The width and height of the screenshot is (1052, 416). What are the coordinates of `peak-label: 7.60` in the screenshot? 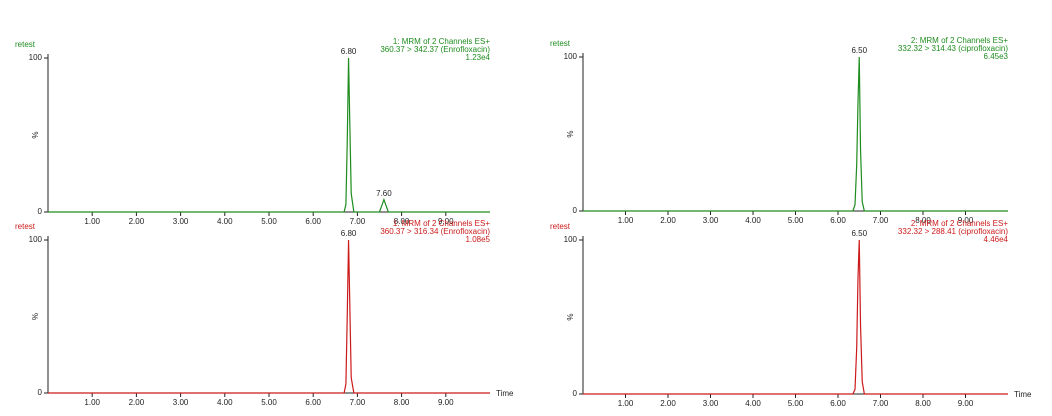 It's located at (384, 193).